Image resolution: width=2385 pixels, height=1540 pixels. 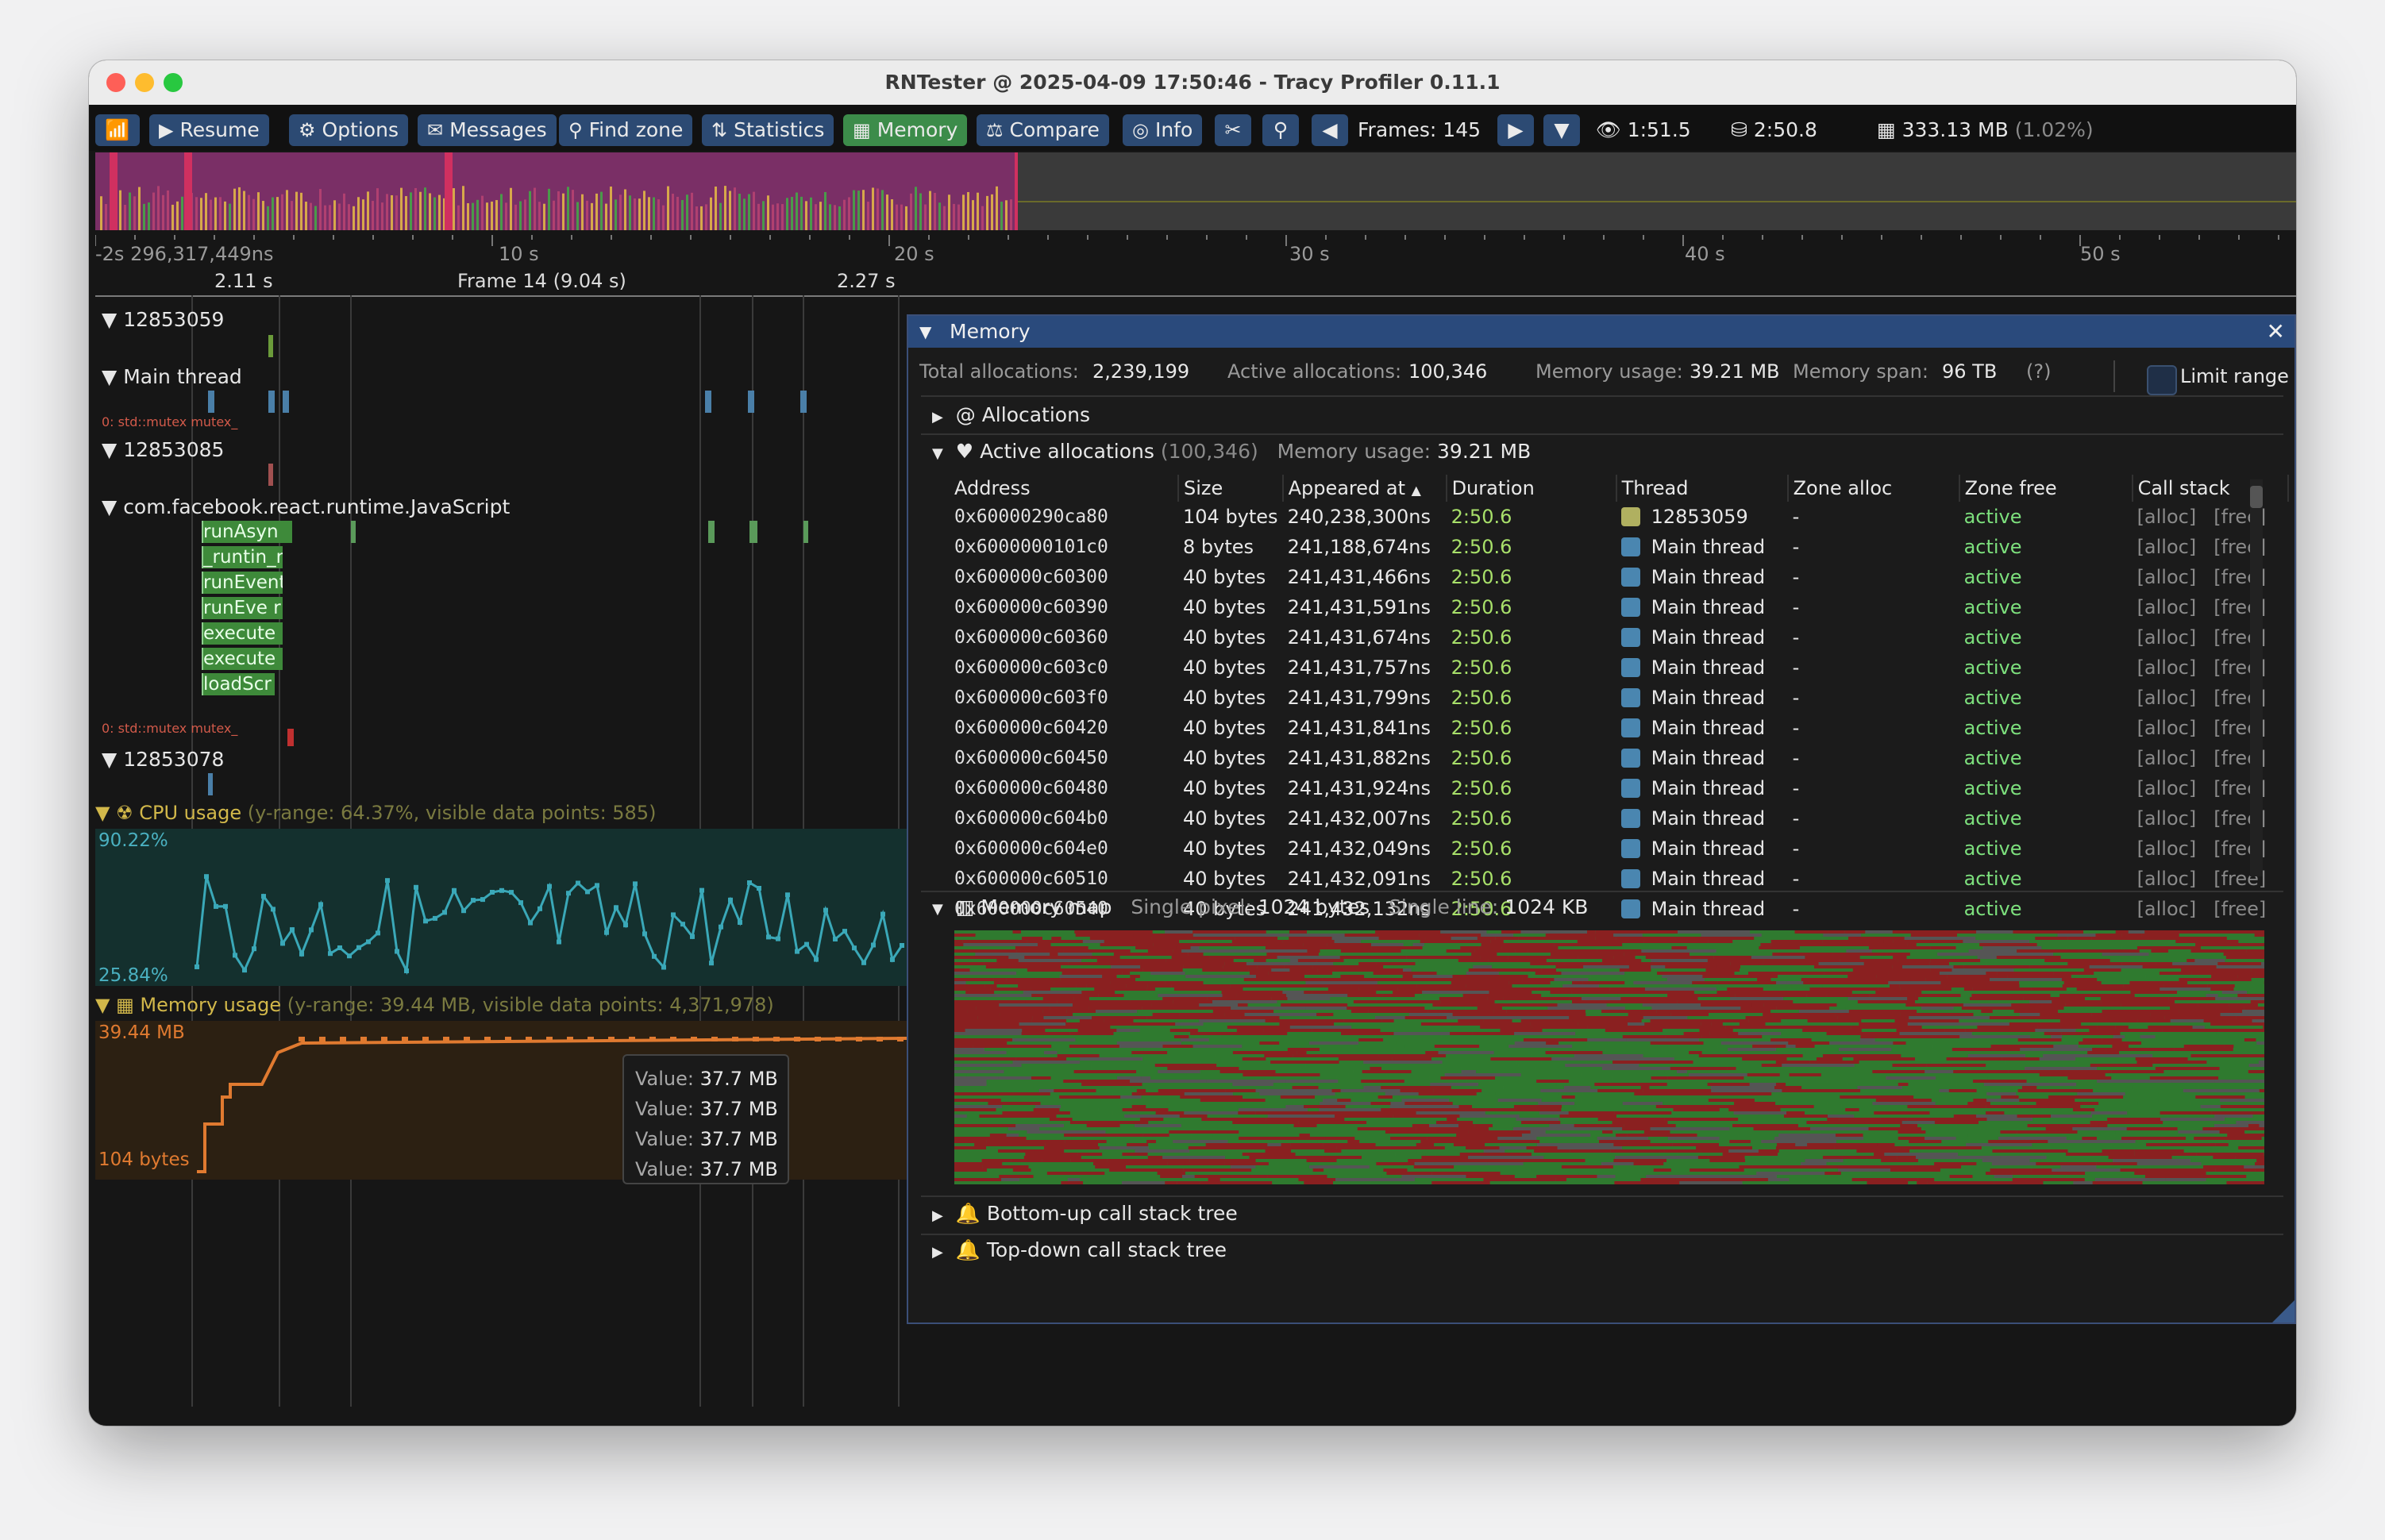 What do you see at coordinates (1695, 1049) in the screenshot?
I see `memory-map-cell` at bounding box center [1695, 1049].